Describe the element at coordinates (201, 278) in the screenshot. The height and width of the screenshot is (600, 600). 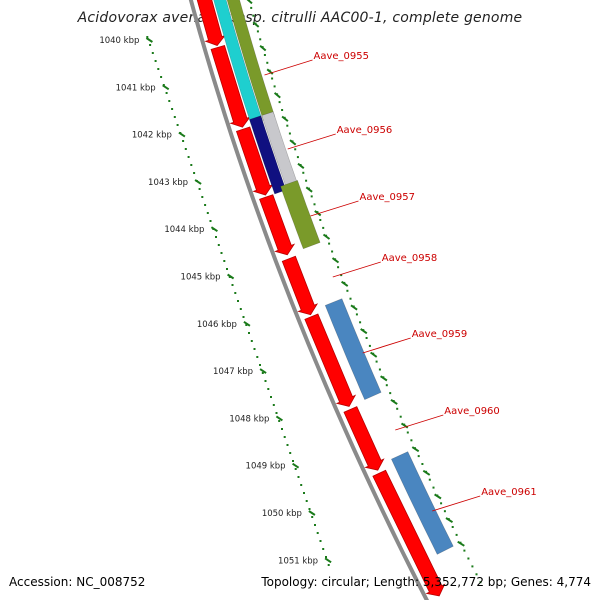
I see `kbp-label: 1045 kbp` at that location.